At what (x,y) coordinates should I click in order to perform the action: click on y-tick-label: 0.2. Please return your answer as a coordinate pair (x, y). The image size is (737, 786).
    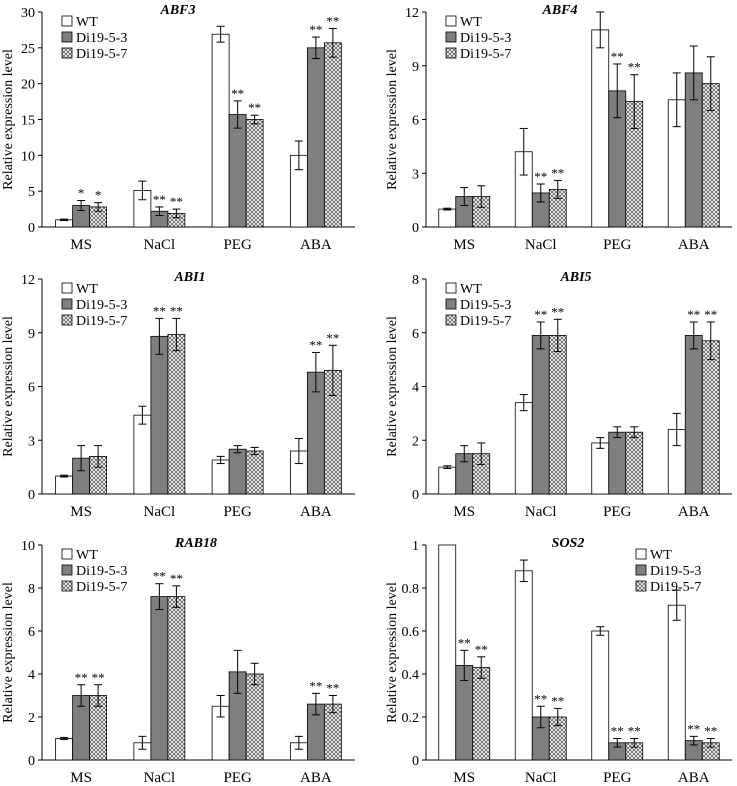
    Looking at the image, I should click on (411, 718).